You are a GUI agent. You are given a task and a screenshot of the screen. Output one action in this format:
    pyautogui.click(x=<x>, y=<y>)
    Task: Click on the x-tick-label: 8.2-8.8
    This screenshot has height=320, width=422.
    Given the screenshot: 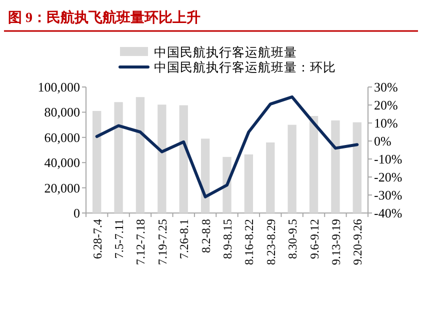 What is the action you would take?
    pyautogui.click(x=205, y=236)
    